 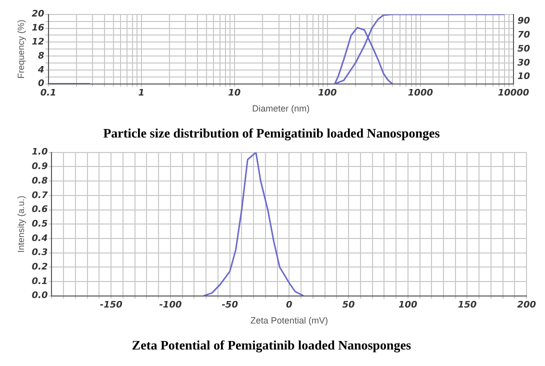 What do you see at coordinates (289, 305) in the screenshot?
I see `x-tick-label: 0` at bounding box center [289, 305].